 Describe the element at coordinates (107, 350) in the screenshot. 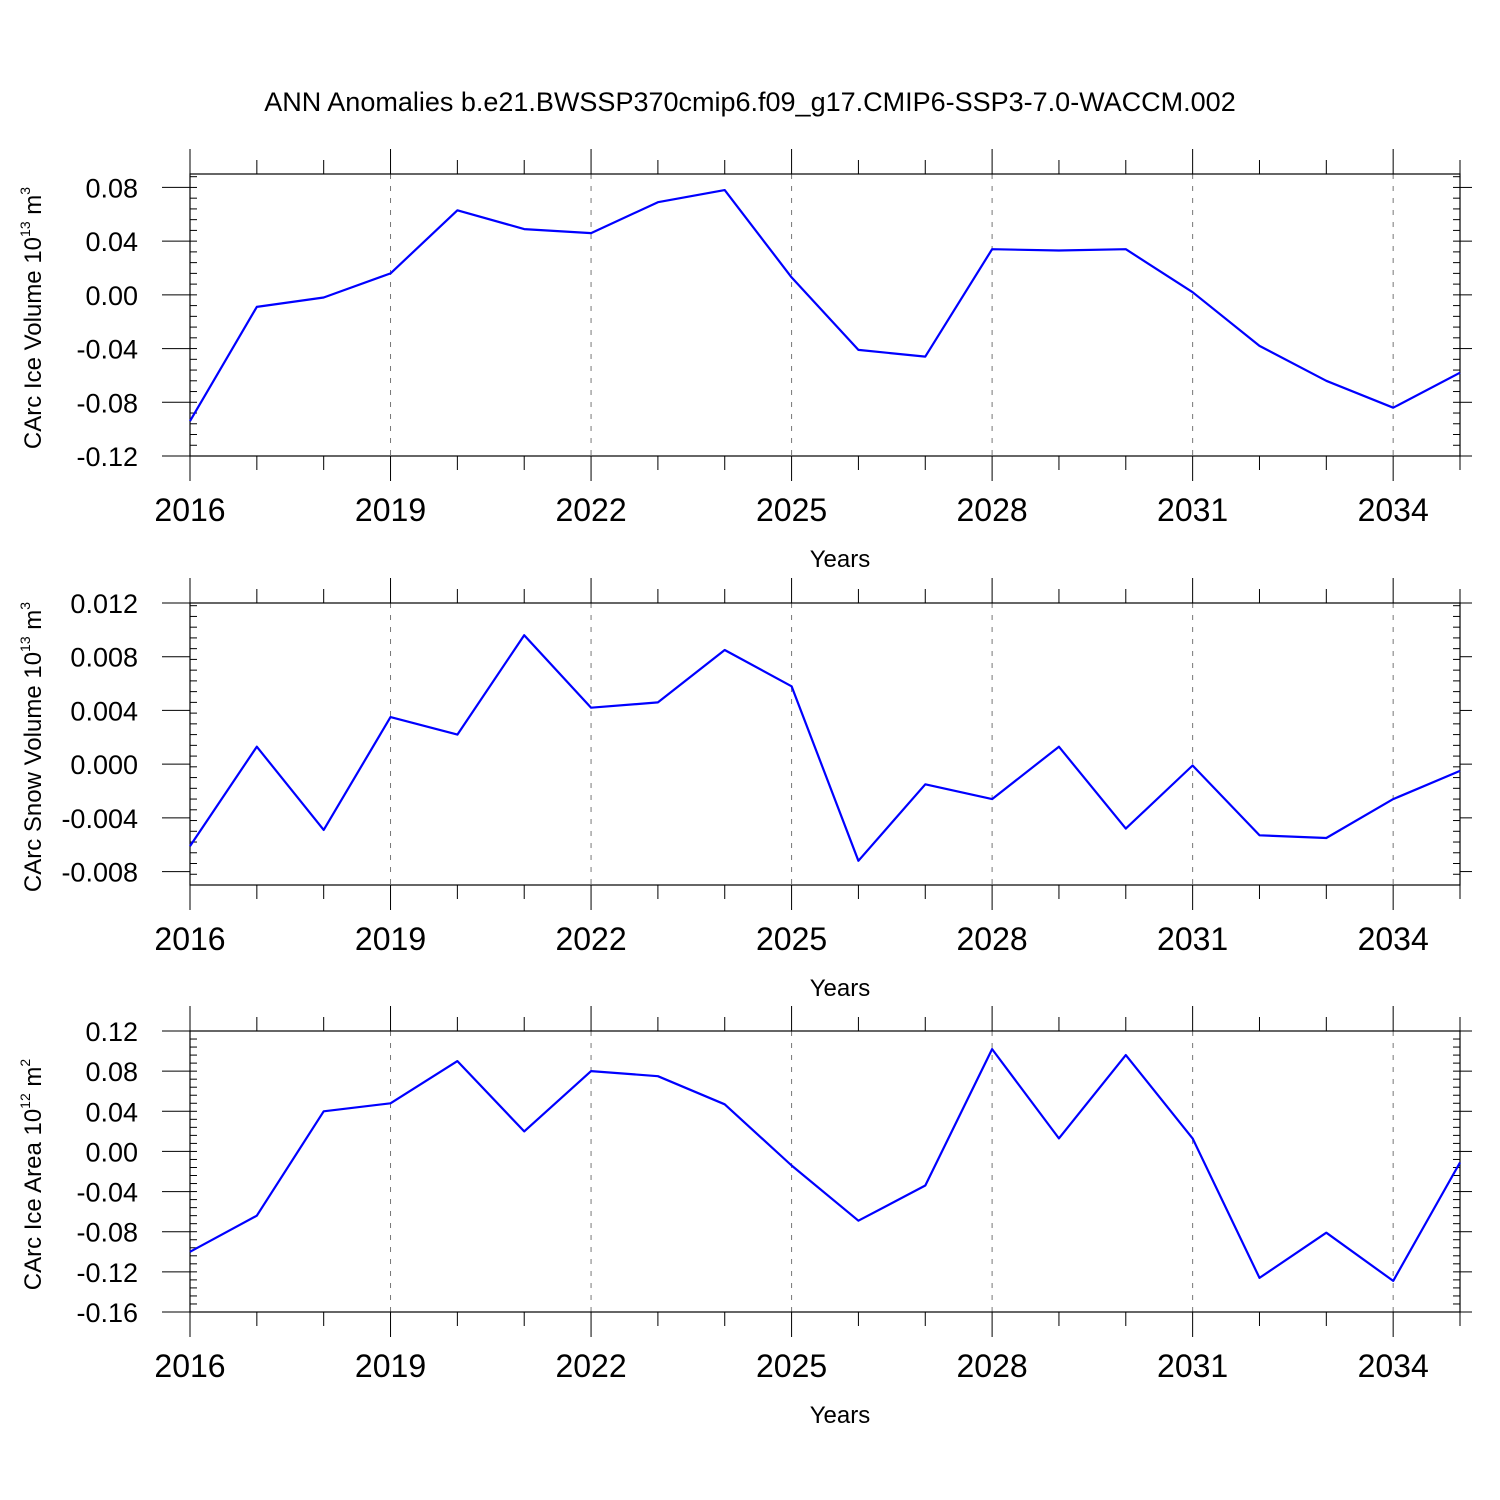

I see `y-tick-label: -0.04` at that location.